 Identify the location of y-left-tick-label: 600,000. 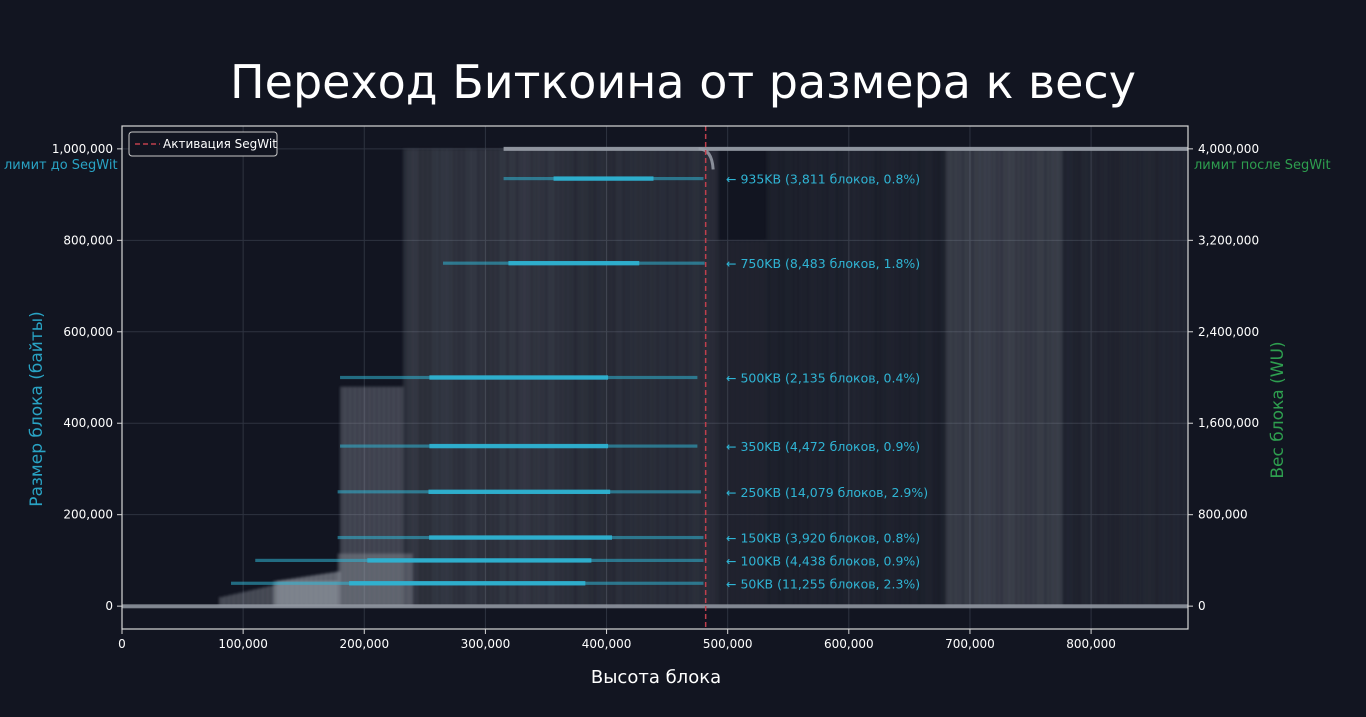
(88, 332).